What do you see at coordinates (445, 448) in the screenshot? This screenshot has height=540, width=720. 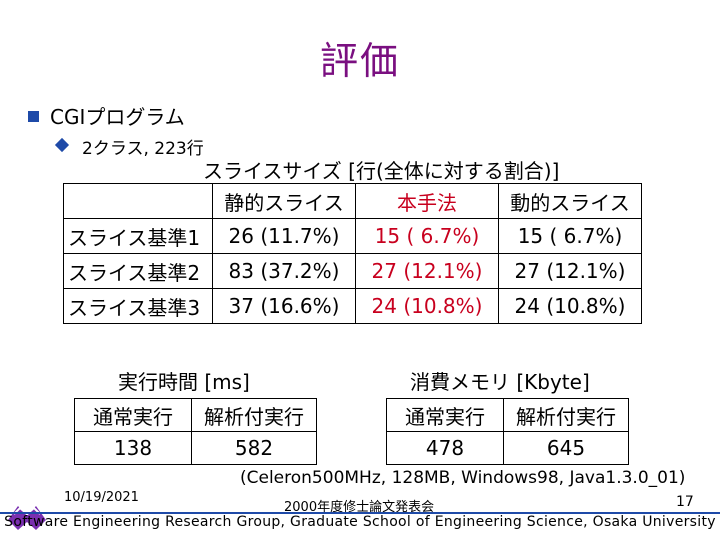 I see `table-cell: 478` at bounding box center [445, 448].